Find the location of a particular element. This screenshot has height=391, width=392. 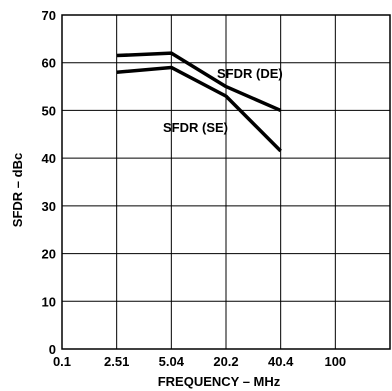

y-axis-label: SFDR – dBc is located at coordinates (17, 190).